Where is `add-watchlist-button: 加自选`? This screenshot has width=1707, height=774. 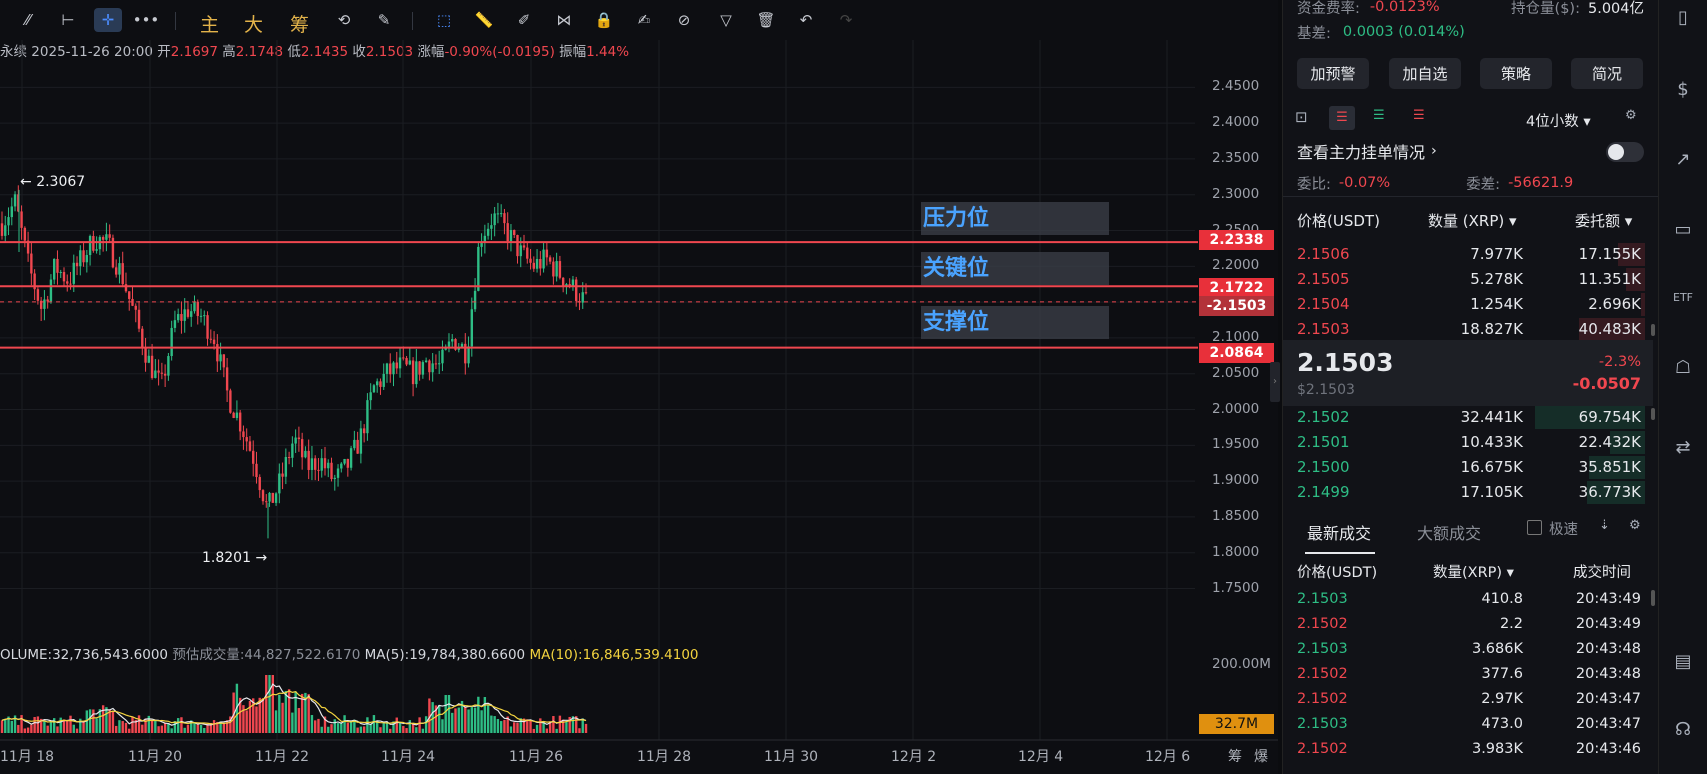
add-watchlist-button: 加自选 is located at coordinates (1425, 73).